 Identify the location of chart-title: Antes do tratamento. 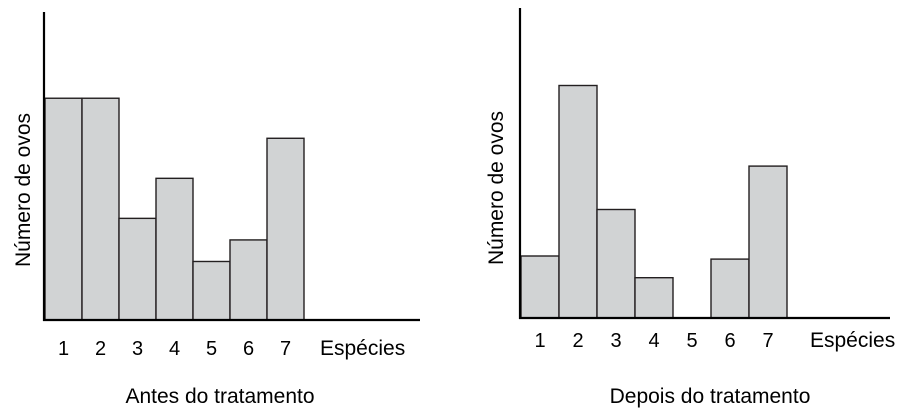
(219, 396).